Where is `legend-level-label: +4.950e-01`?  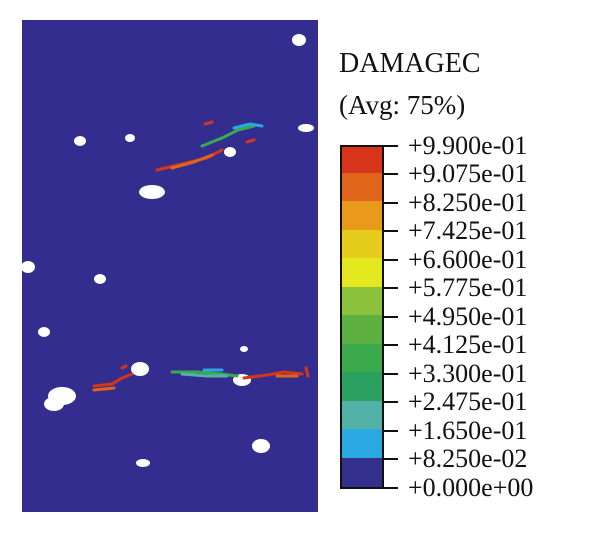
legend-level-label: +4.950e-01 is located at coordinates (468, 316).